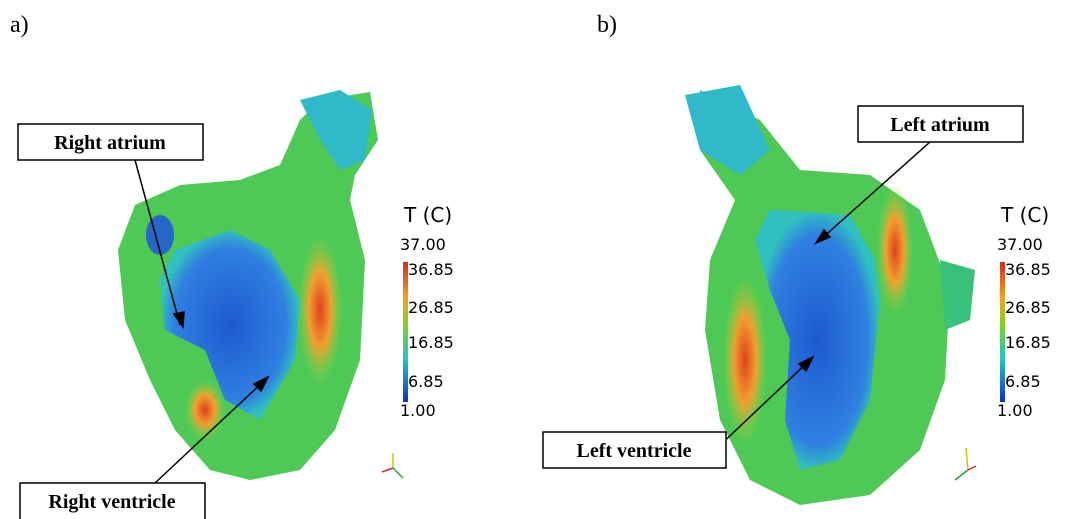 The width and height of the screenshot is (1070, 519). I want to click on callout-label: Left atrium, so click(940, 125).